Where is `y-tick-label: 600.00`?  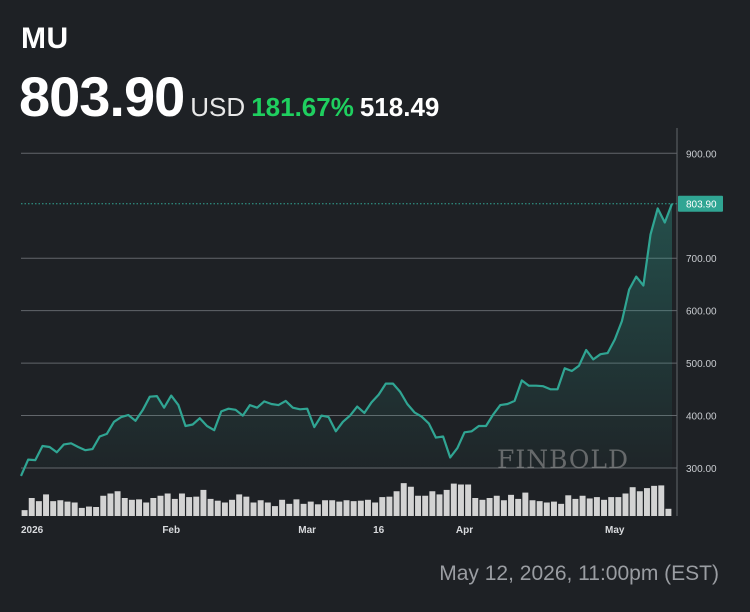
y-tick-label: 600.00 is located at coordinates (701, 312).